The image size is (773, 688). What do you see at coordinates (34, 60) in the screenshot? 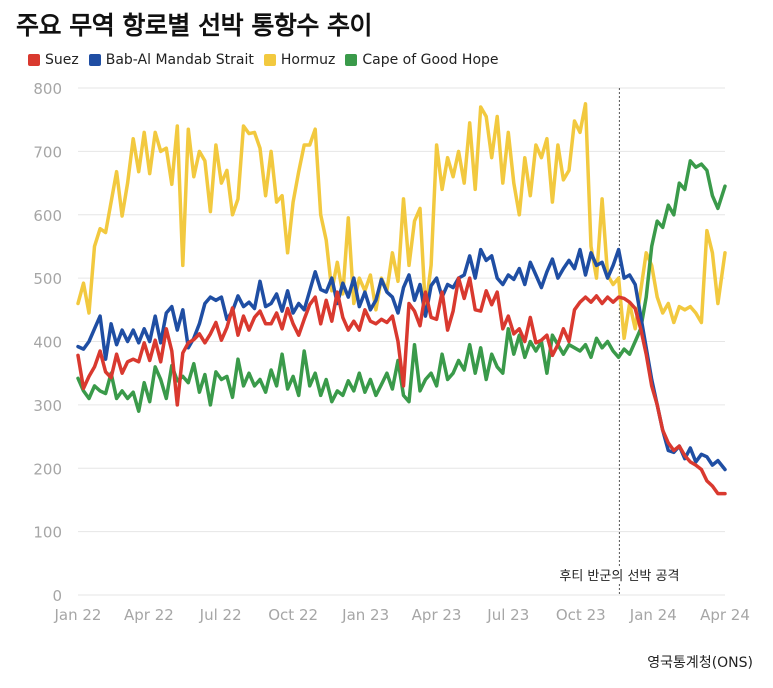
I see `legend-swatch-suez` at bounding box center [34, 60].